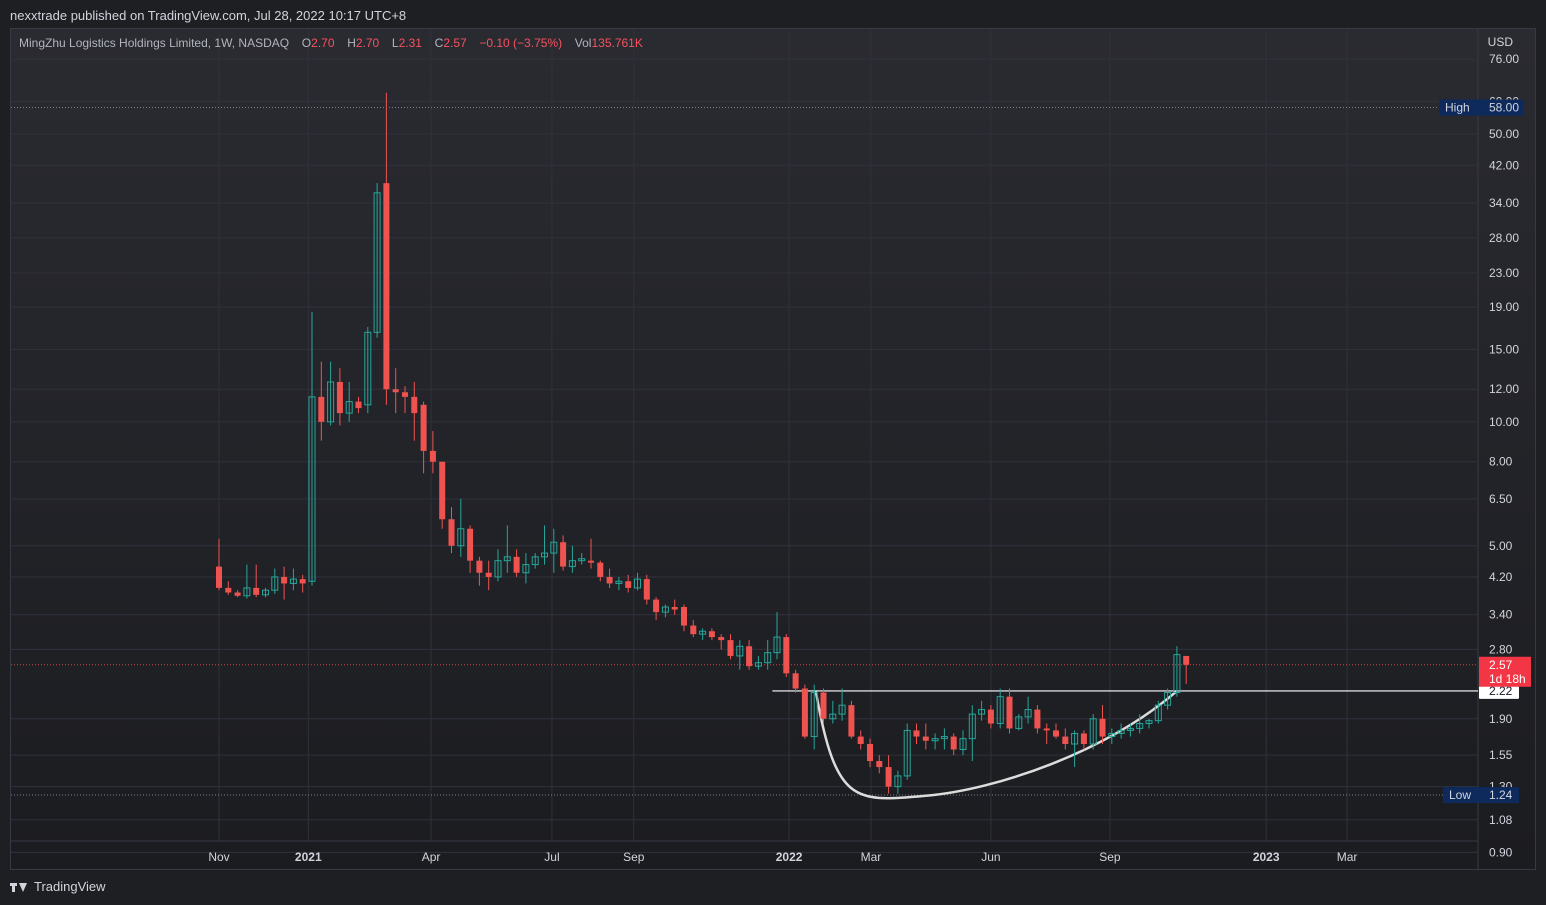  I want to click on brand-name: TradingView, so click(70, 886).